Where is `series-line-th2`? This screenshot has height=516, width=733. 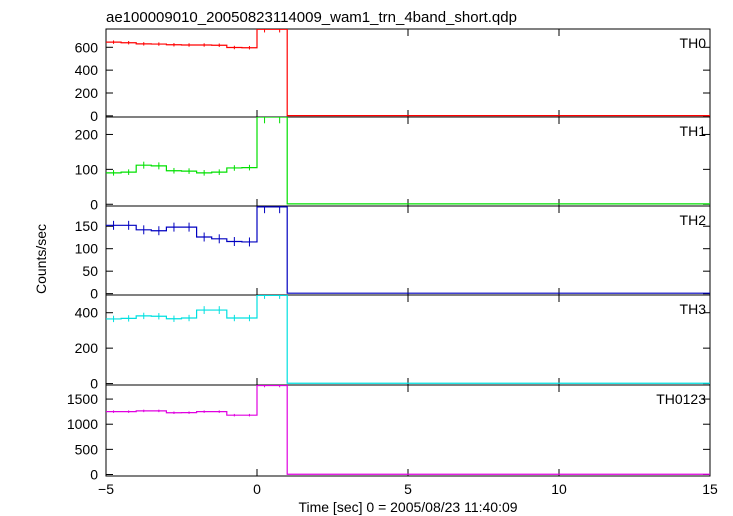
series-line-th2 is located at coordinates (408, 250).